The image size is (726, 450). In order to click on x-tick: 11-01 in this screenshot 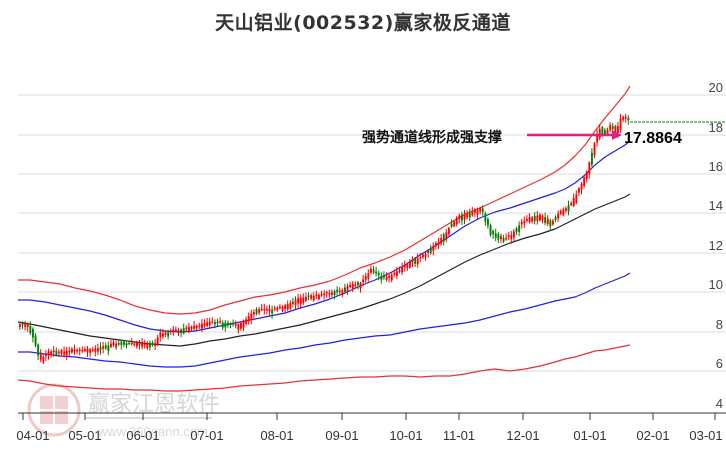, I will do `click(459, 435)`.